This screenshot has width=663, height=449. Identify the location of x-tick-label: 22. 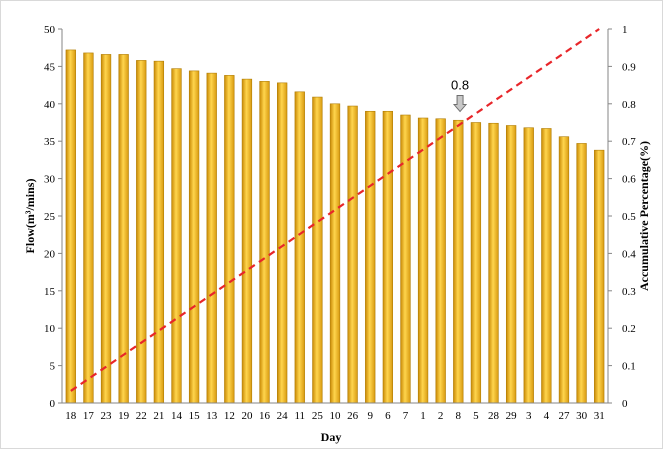
(141, 416).